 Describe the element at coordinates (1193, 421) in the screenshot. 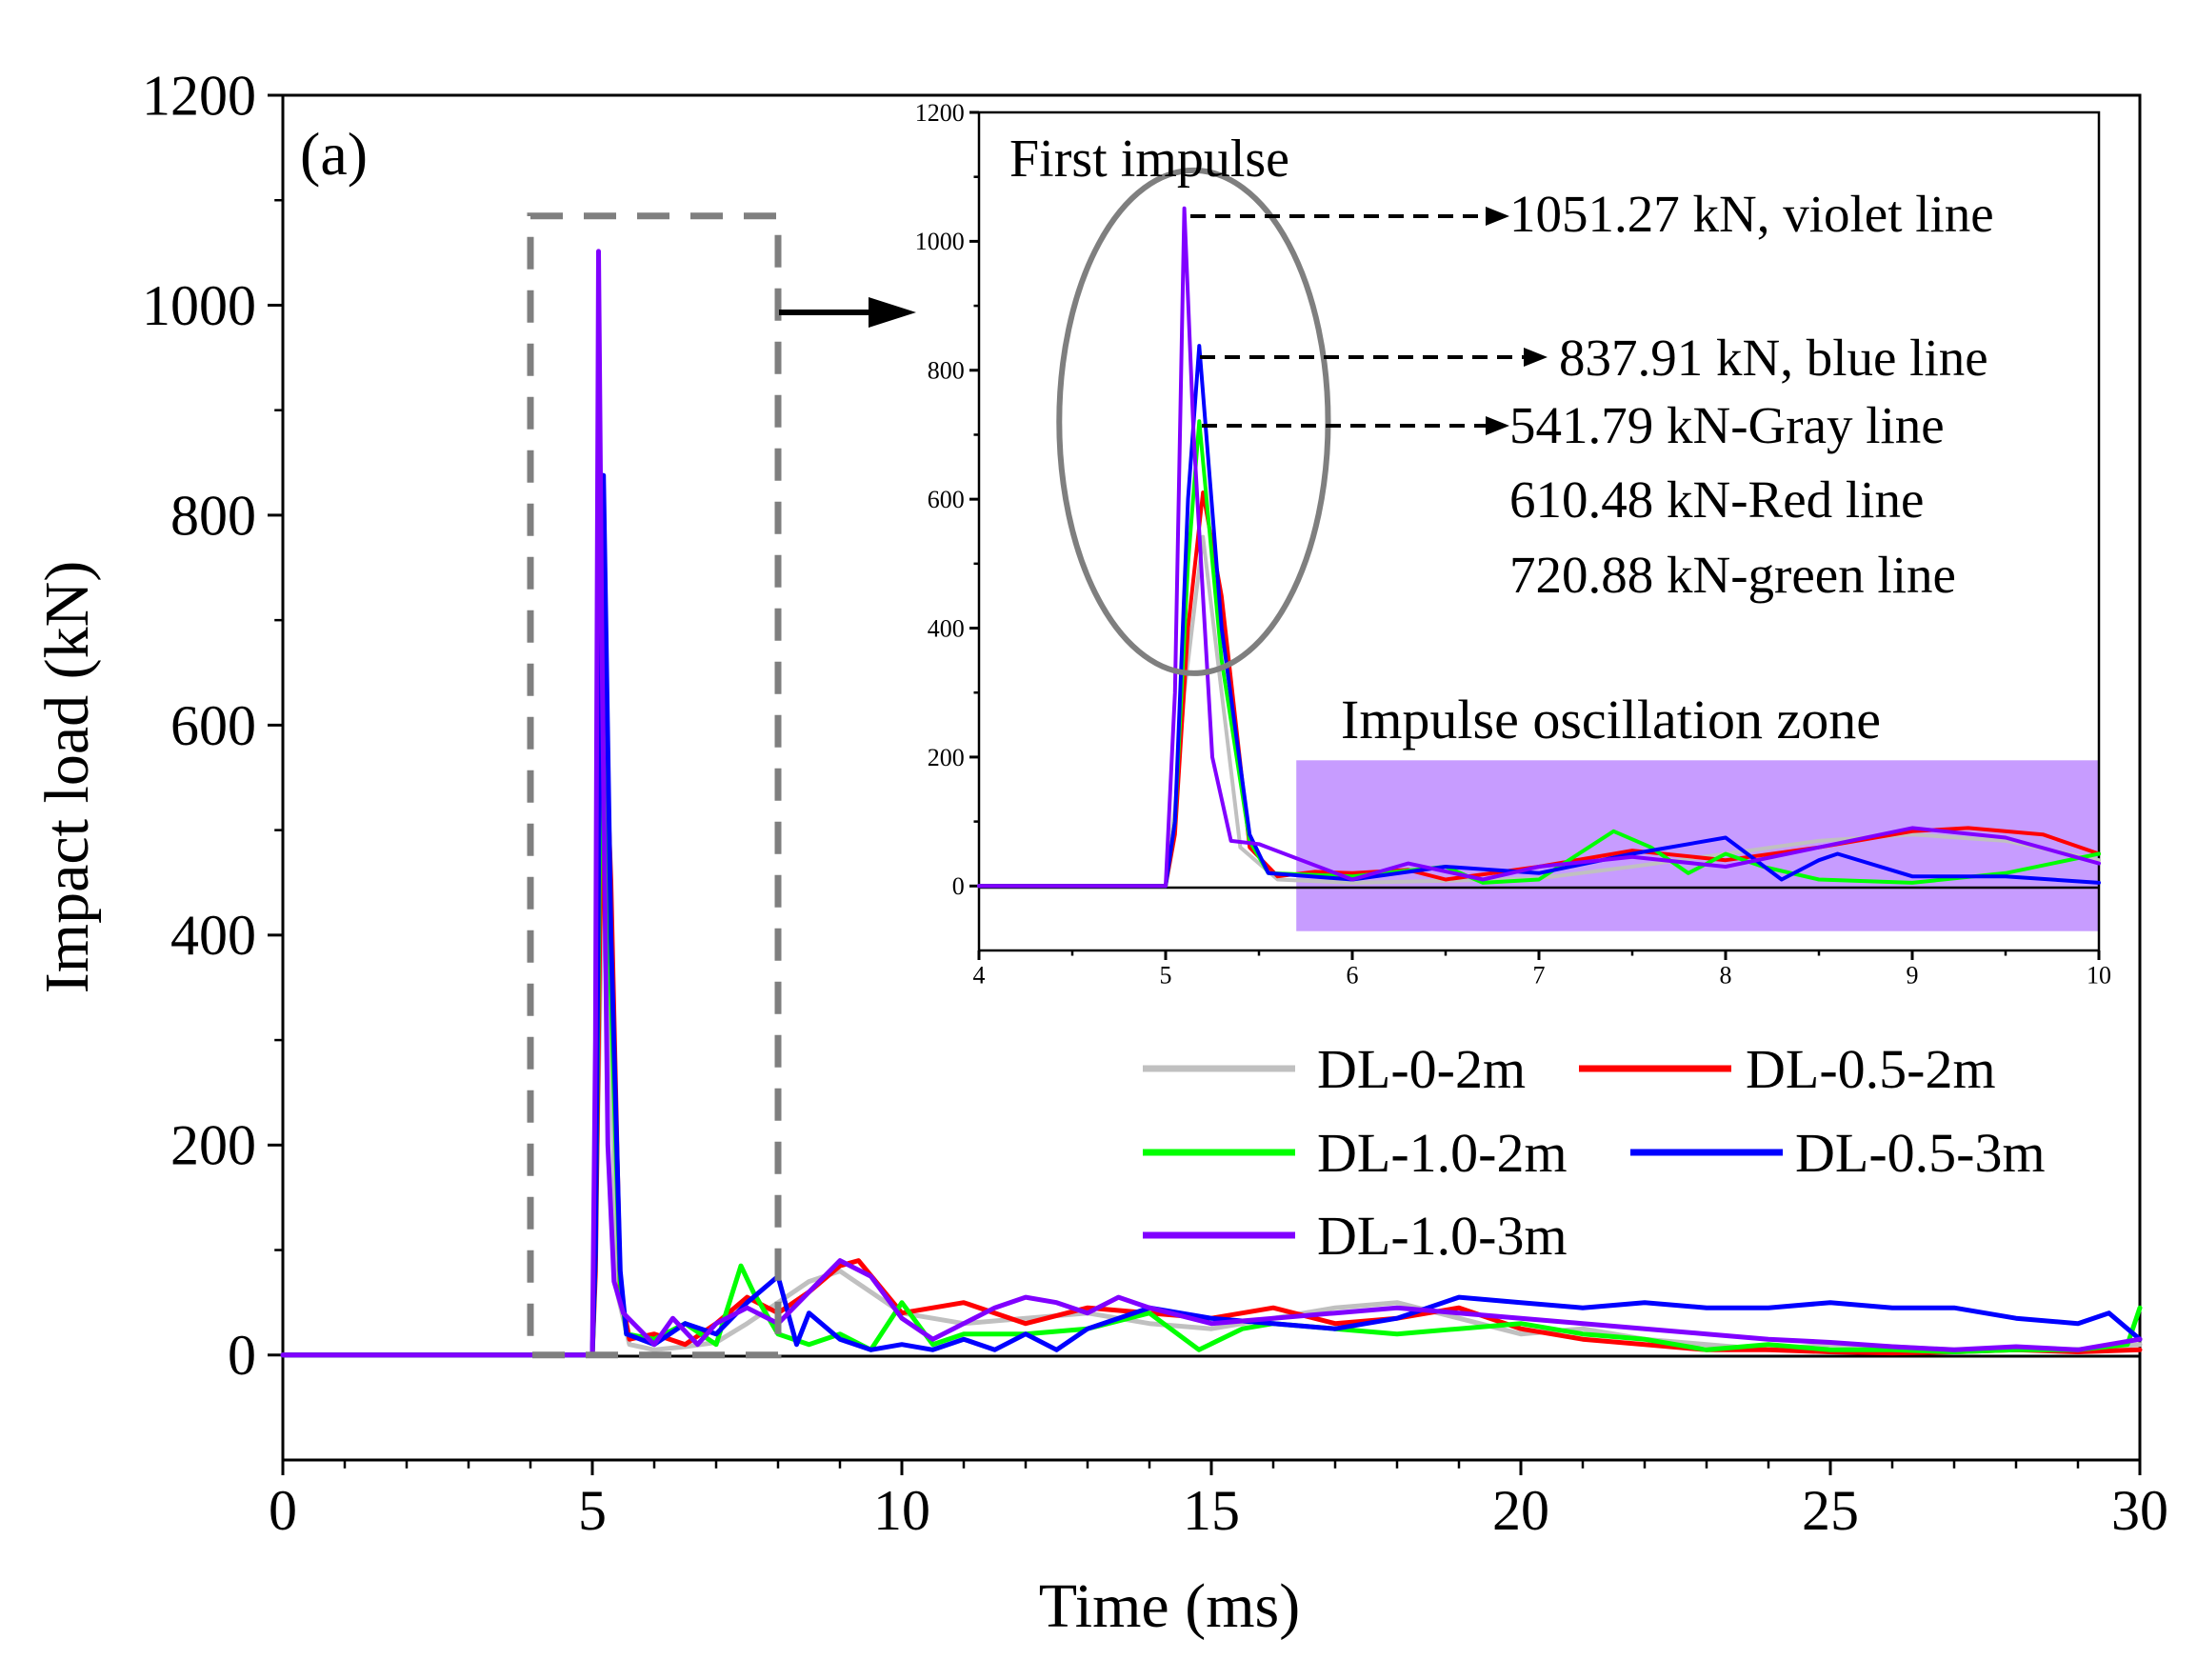

I see `first-impulse-circle` at that location.